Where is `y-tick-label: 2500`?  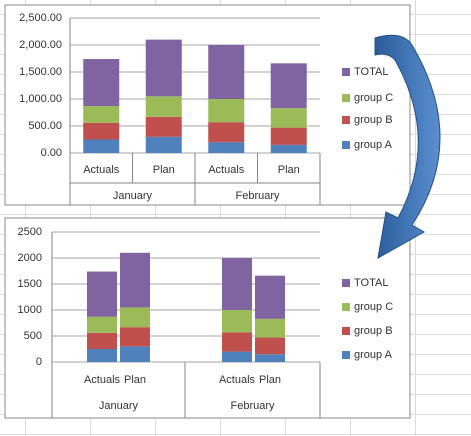 y-tick-label: 2500 is located at coordinates (30, 232).